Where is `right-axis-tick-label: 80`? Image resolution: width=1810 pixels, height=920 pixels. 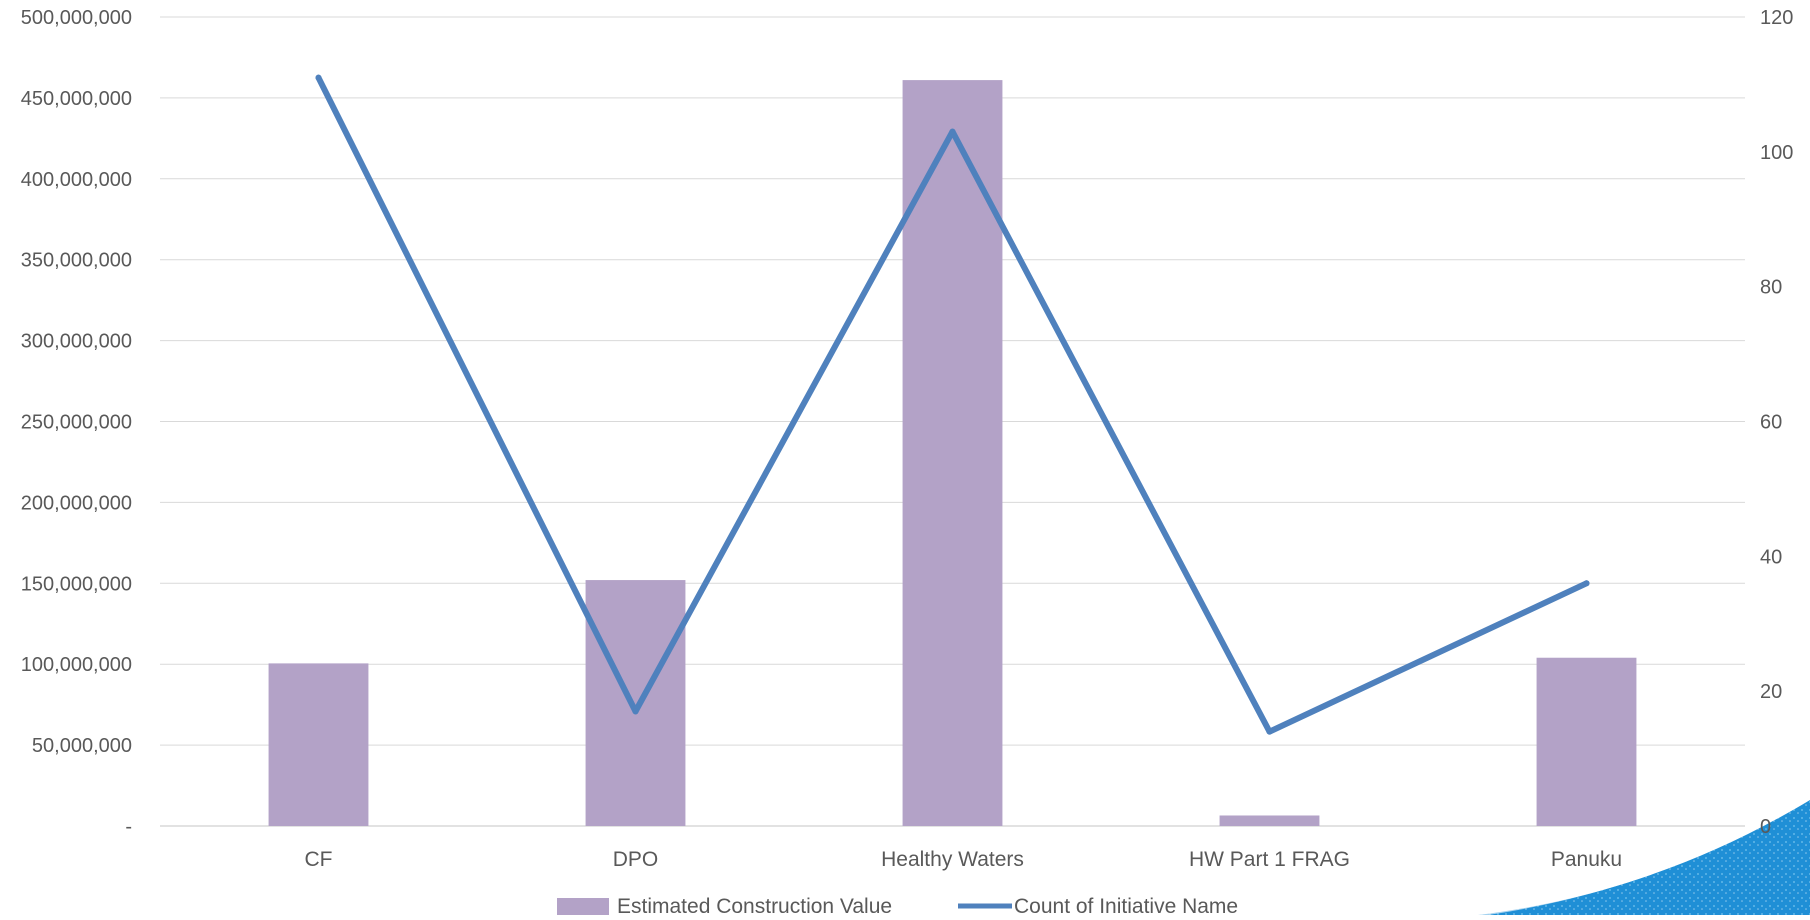 right-axis-tick-label: 80 is located at coordinates (1771, 288).